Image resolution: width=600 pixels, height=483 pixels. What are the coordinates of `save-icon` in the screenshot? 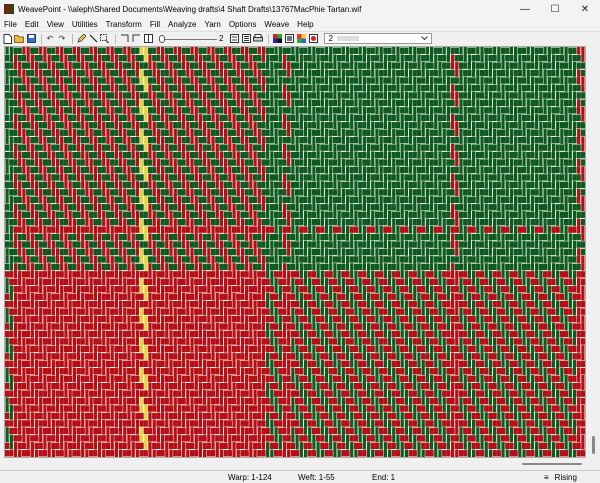 It's located at (31, 39).